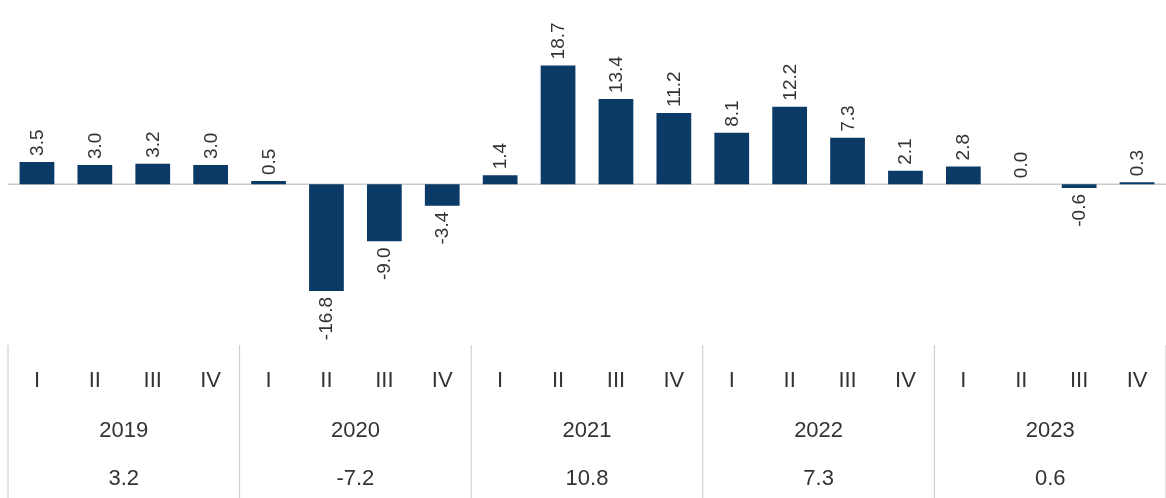  What do you see at coordinates (1079, 210) in the screenshot?
I see `data-label: -0.6` at bounding box center [1079, 210].